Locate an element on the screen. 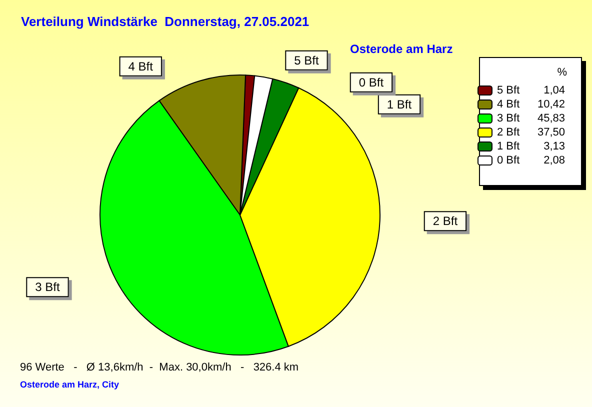  legend-label: 2 Bft is located at coordinates (508, 132).